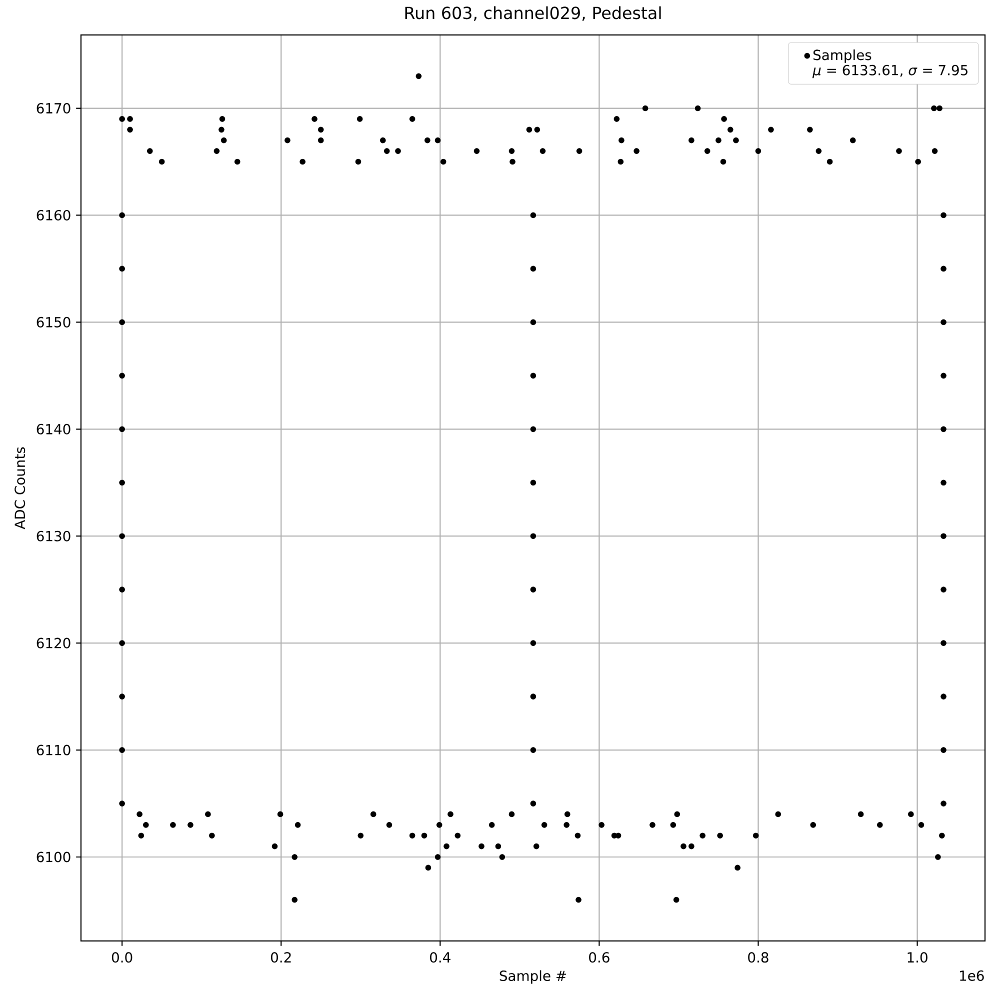  What do you see at coordinates (53, 429) in the screenshot?
I see `y-tick-label: 6140` at bounding box center [53, 429].